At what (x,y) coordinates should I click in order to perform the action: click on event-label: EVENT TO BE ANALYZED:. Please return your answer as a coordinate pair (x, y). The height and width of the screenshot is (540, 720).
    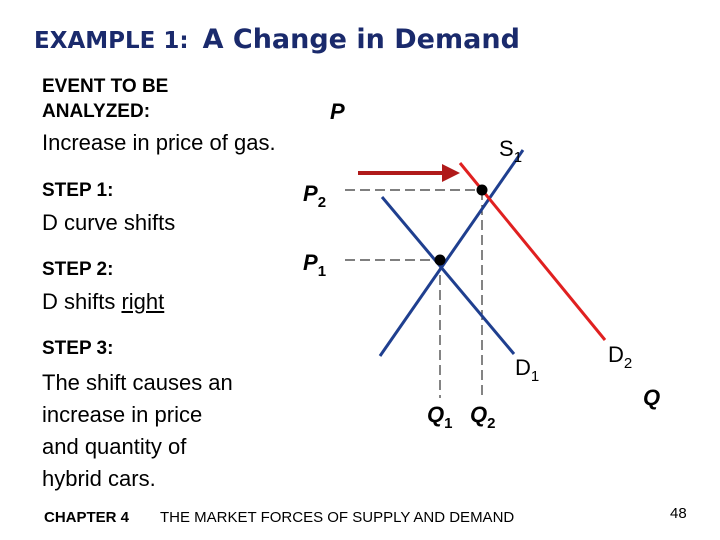
    Looking at the image, I should click on (105, 99).